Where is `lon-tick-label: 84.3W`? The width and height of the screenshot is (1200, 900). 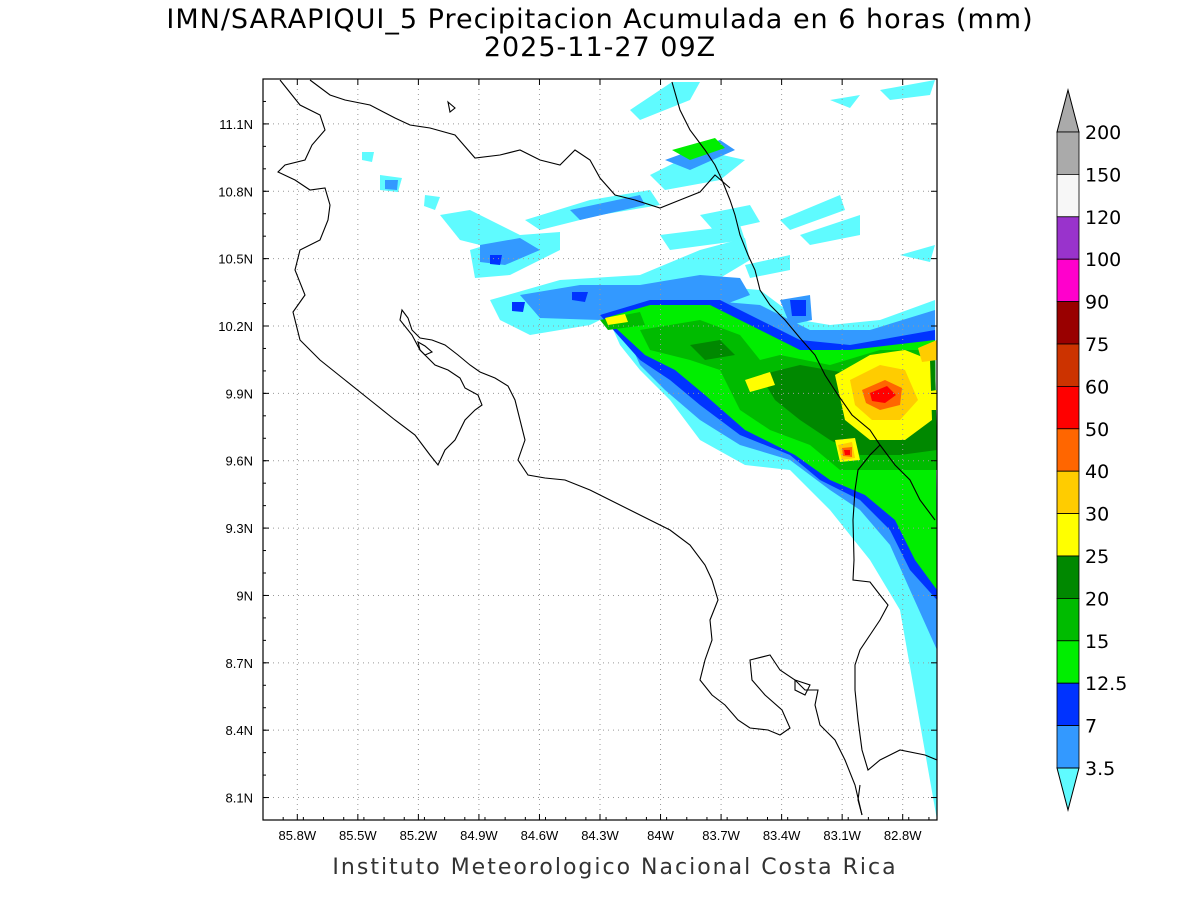 lon-tick-label: 84.3W is located at coordinates (600, 835).